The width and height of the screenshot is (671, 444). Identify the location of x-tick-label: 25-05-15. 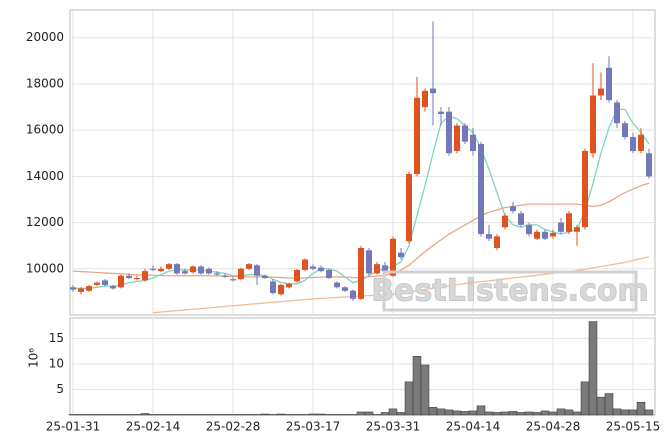
(633, 427).